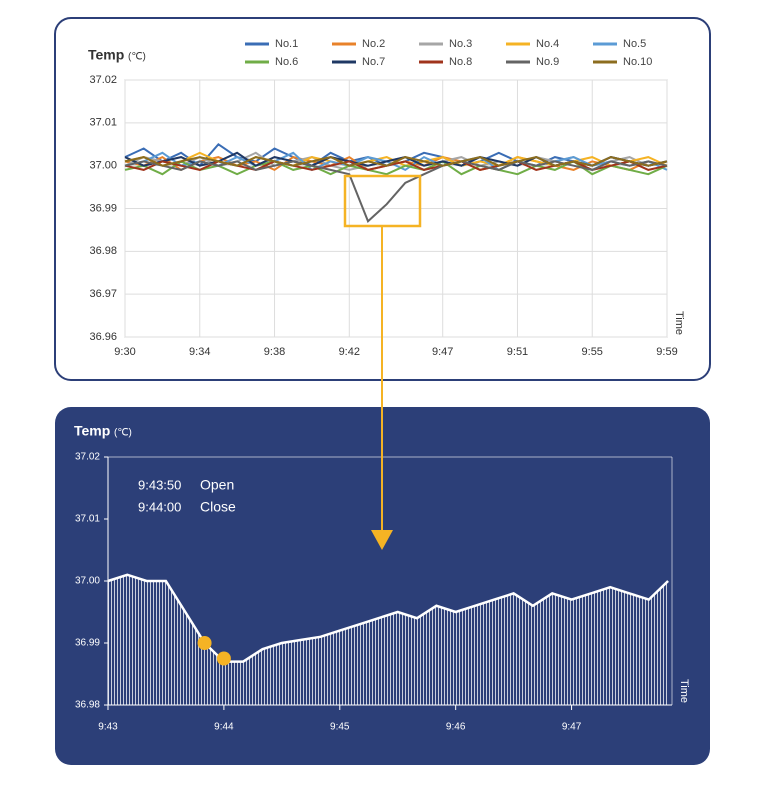 This screenshot has width=765, height=790. Describe the element at coordinates (460, 62) in the screenshot. I see `legend-label: No.8` at that location.